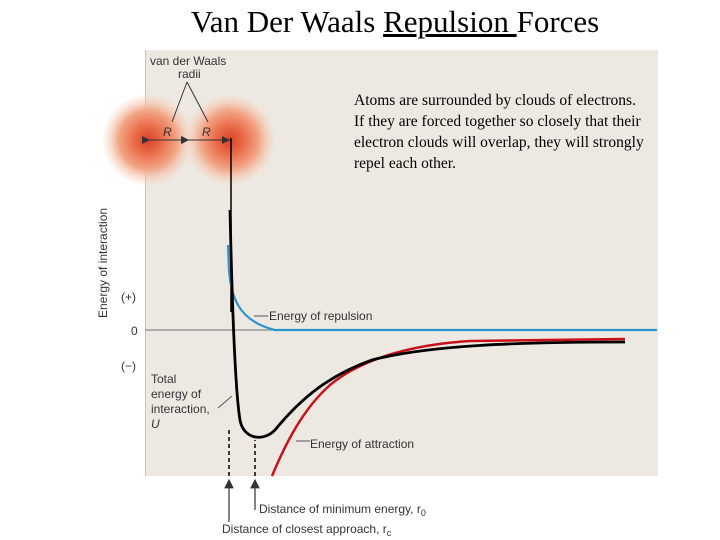  Describe the element at coordinates (176, 394) in the screenshot. I see `total-label-line-2: energy of` at that location.